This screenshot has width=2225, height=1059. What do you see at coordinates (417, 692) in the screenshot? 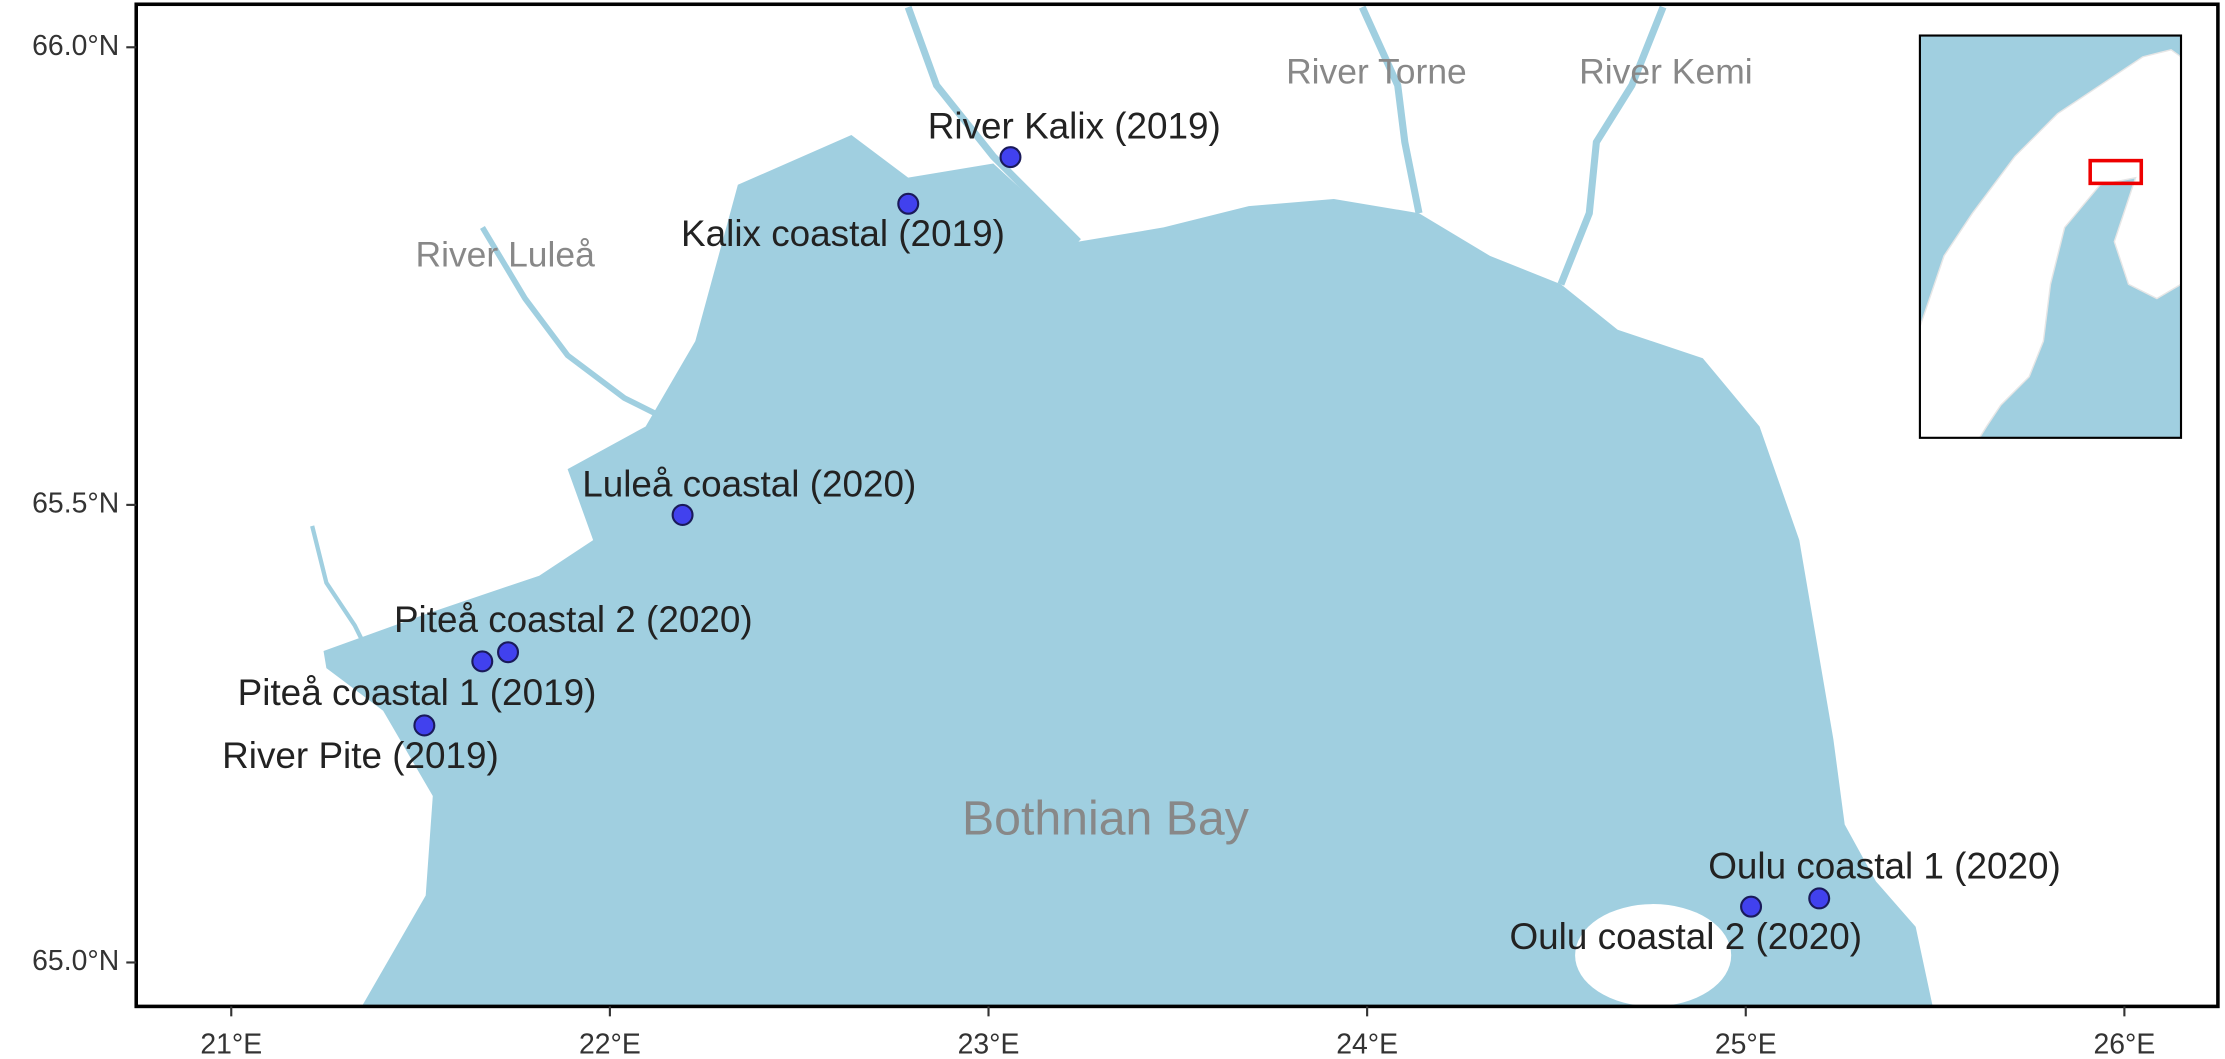
I see `site-label: Piteå coastal 1 (2019)` at bounding box center [417, 692].